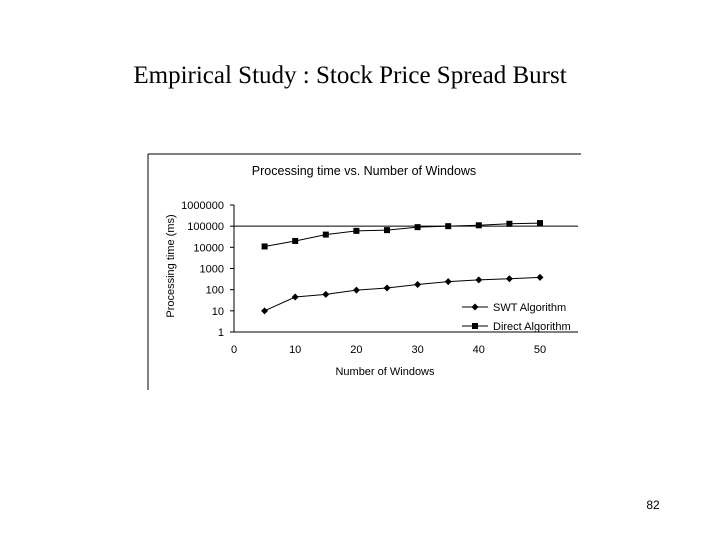  I want to click on x-tick-label: 0, so click(234, 350).